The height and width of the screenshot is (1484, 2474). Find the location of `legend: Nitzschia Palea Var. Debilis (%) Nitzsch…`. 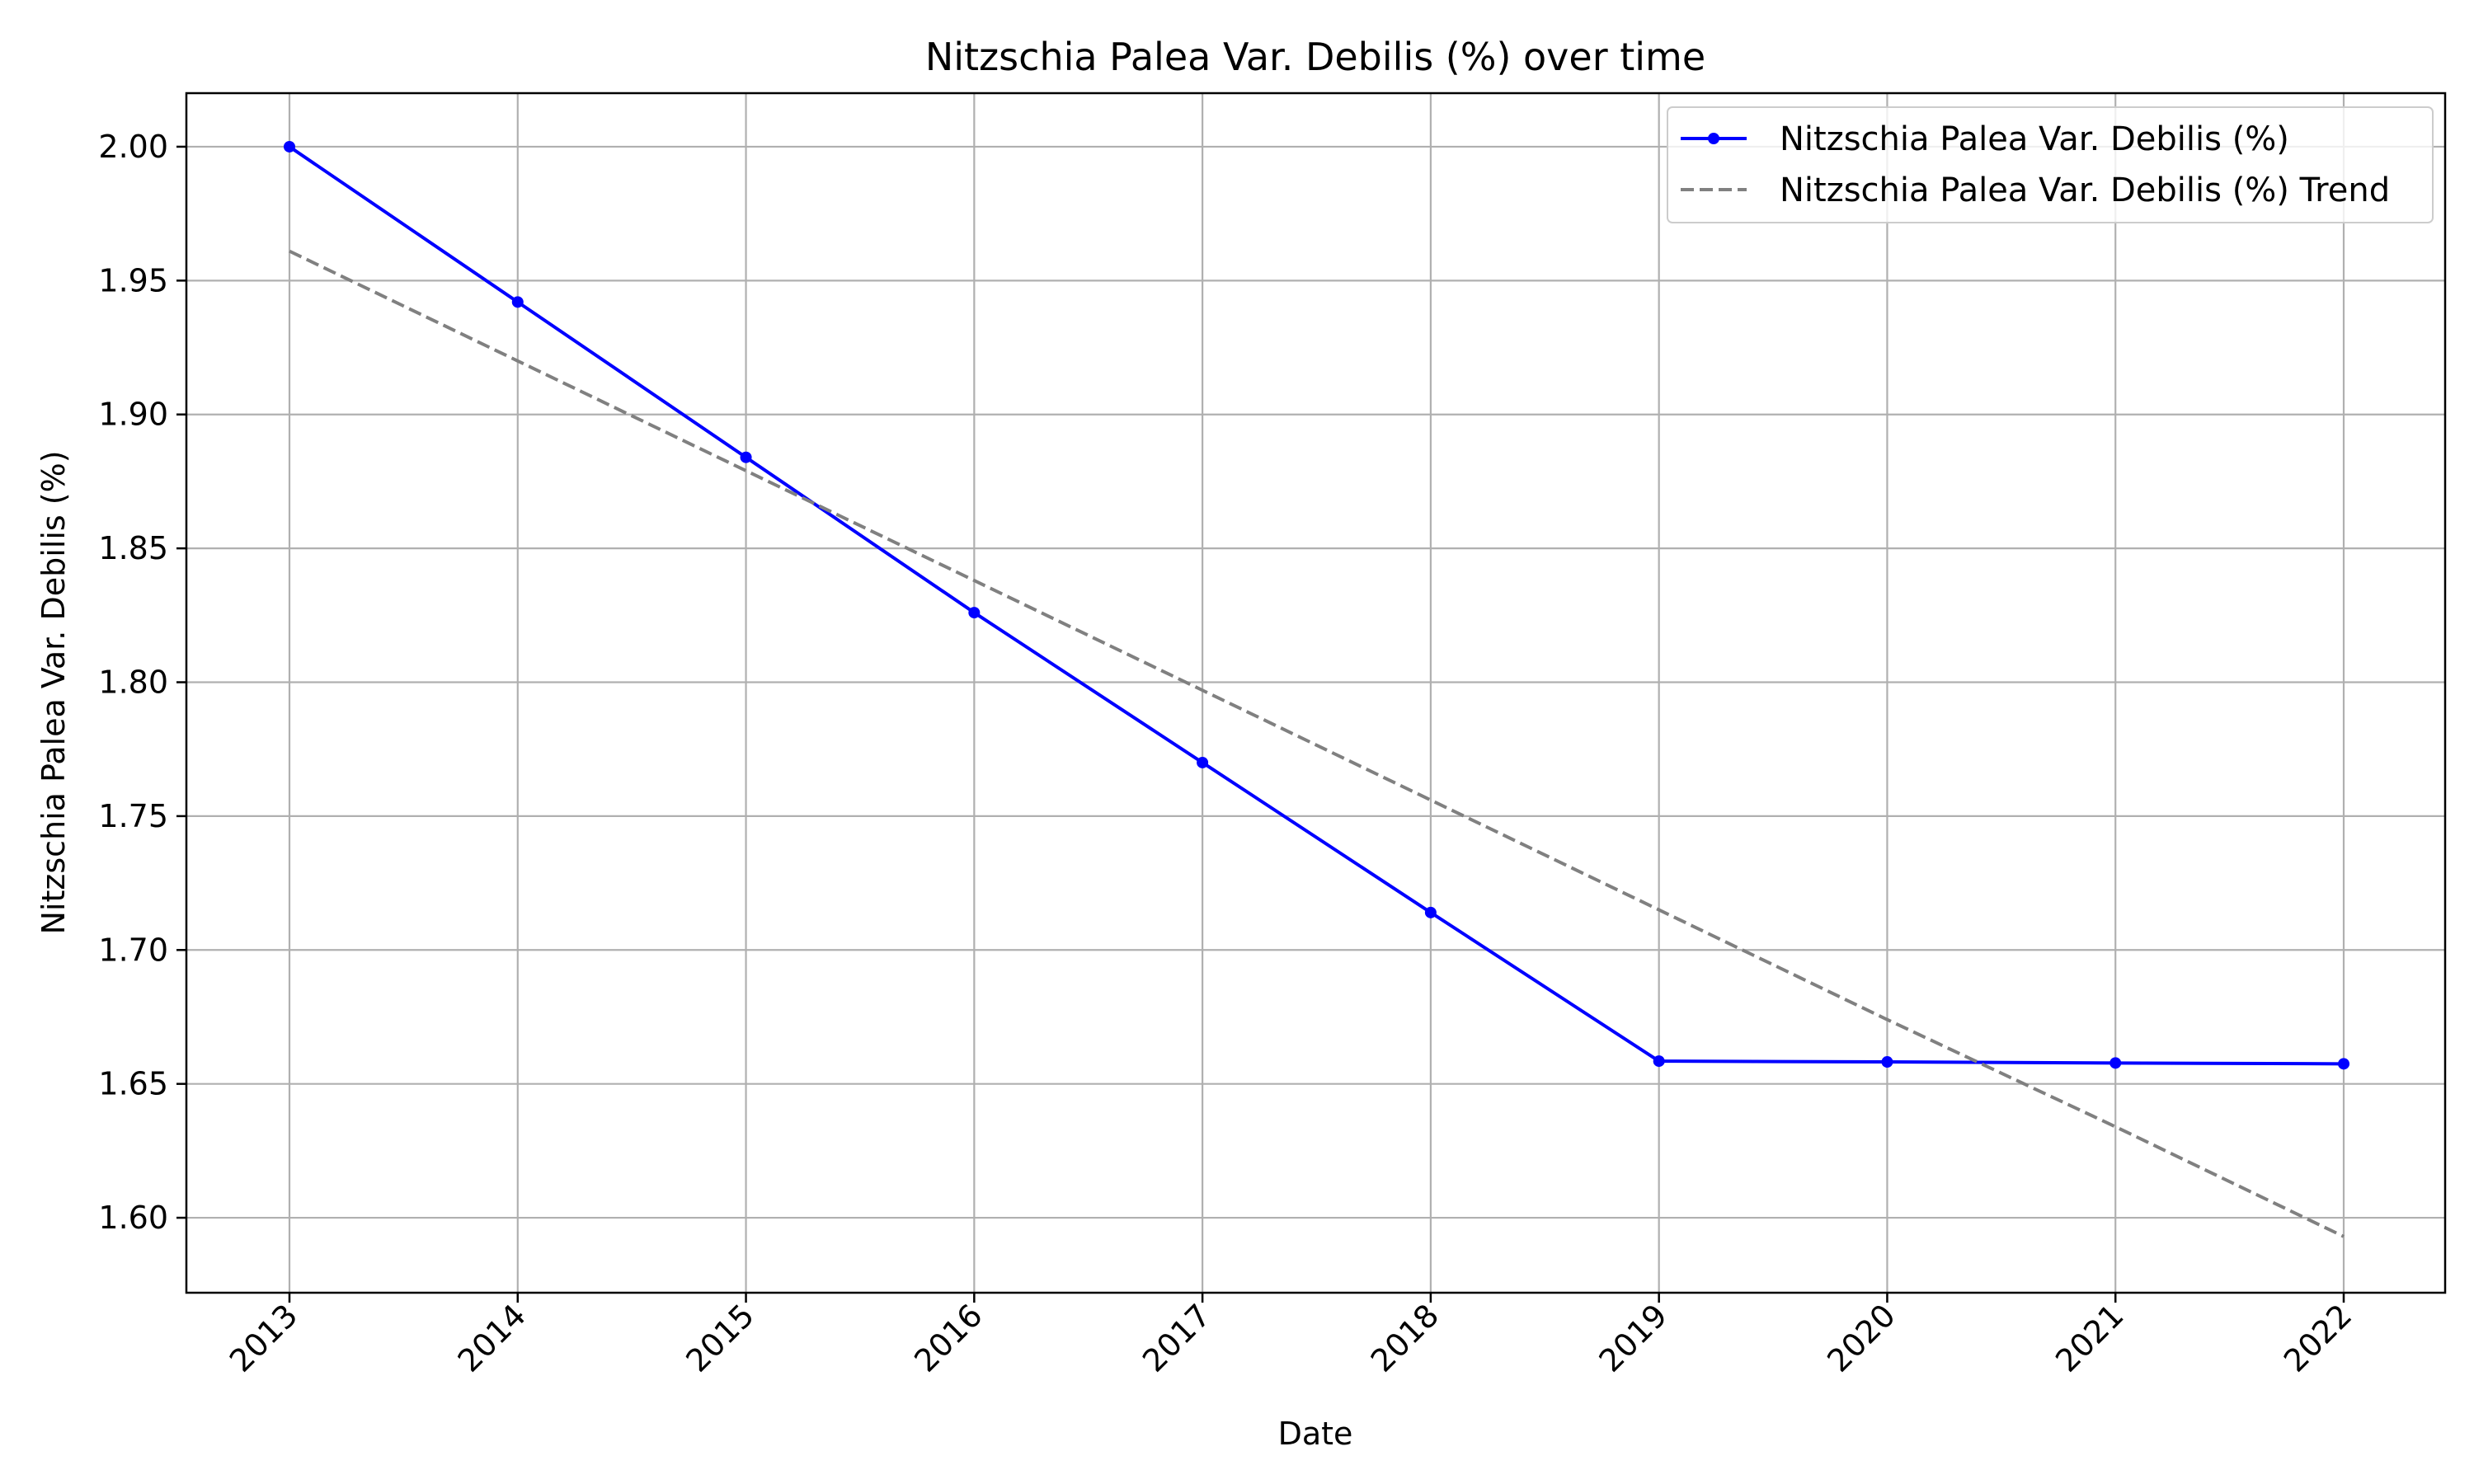

legend: Nitzschia Palea Var. Debilis (%) Nitzsch… is located at coordinates (2050, 164).